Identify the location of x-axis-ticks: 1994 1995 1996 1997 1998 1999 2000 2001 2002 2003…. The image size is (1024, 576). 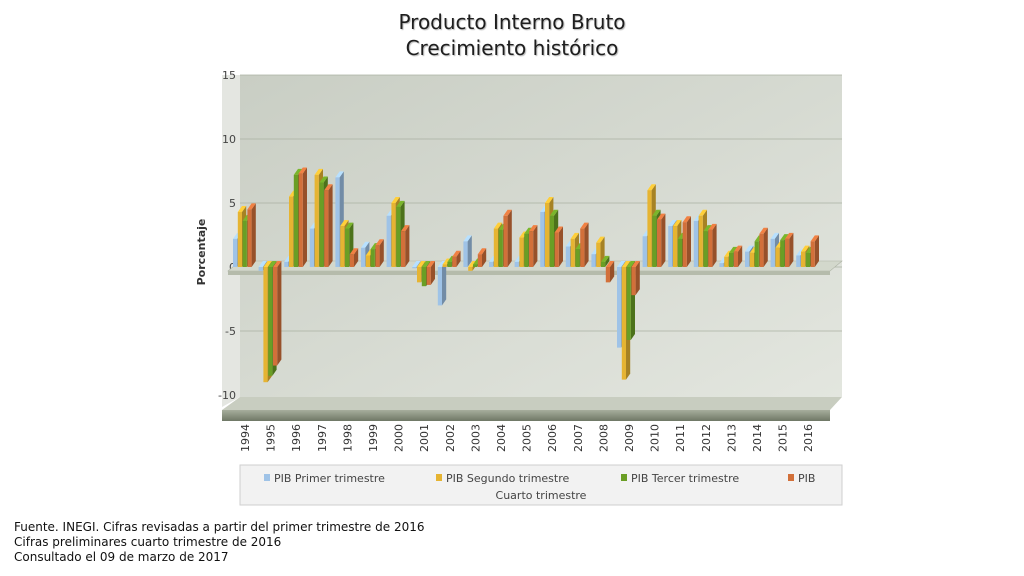
(527, 438).